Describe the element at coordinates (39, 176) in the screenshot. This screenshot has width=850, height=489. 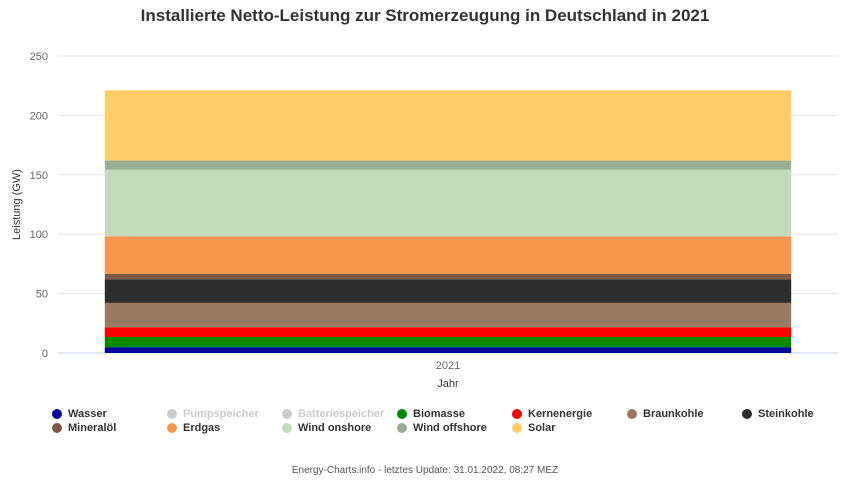
I see `y-tick-label: 150` at that location.